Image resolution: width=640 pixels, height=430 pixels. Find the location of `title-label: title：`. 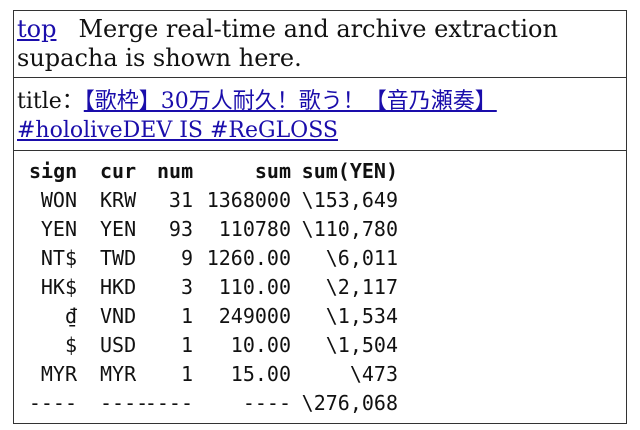

title-label: title： is located at coordinates (50, 101).